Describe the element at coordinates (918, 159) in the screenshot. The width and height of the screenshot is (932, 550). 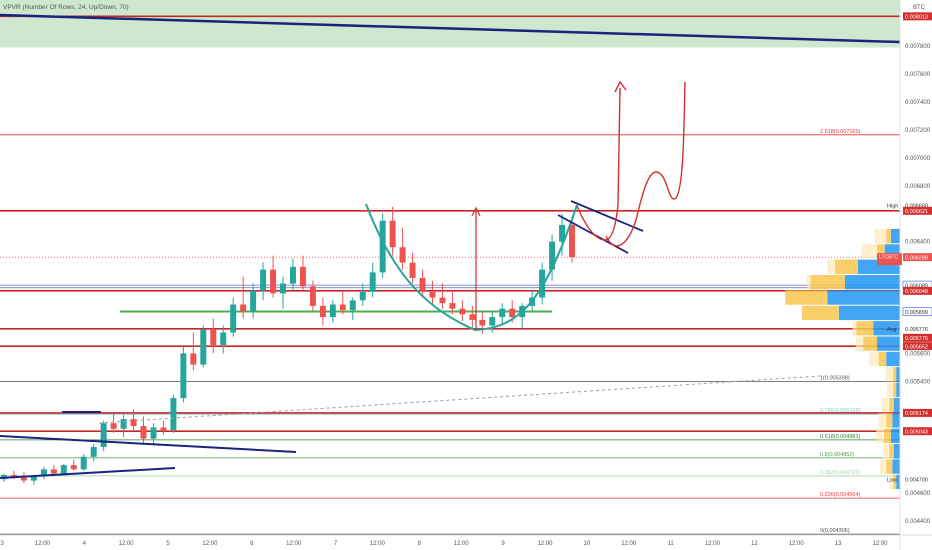
I see `price-tick-label: 0.007000` at that location.